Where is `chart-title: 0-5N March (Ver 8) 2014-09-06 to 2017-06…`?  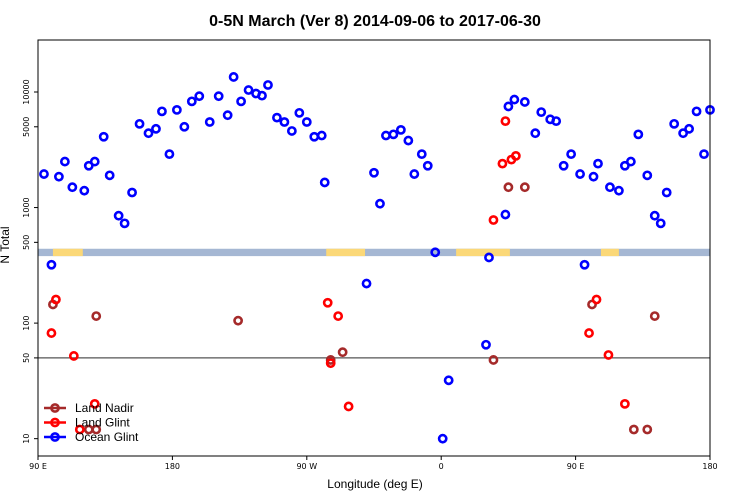 chart-title: 0-5N March (Ver 8) 2014-09-06 to 2017-06… is located at coordinates (375, 21).